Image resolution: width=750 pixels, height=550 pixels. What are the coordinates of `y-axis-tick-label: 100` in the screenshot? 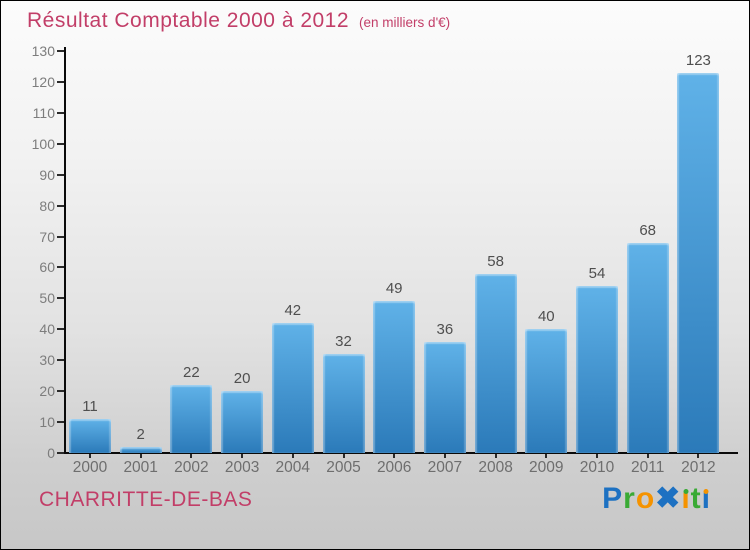 It's located at (43, 143).